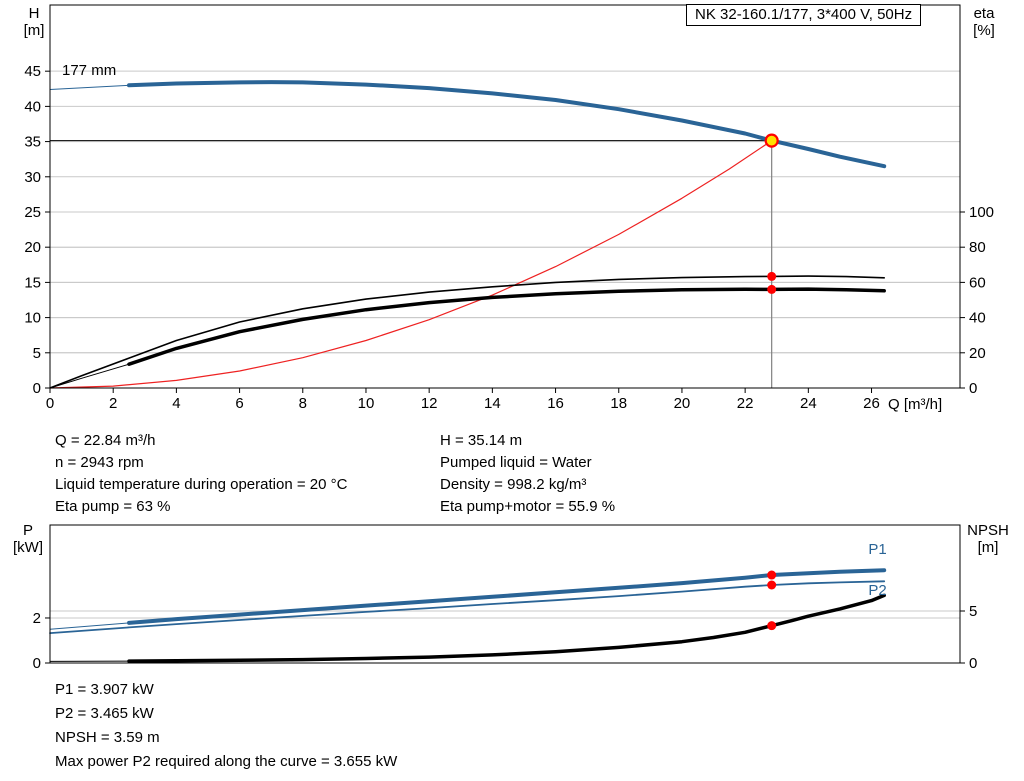 Image resolution: width=1024 pixels, height=781 pixels. Describe the element at coordinates (745, 403) in the screenshot. I see `tick-label: 22` at that location.